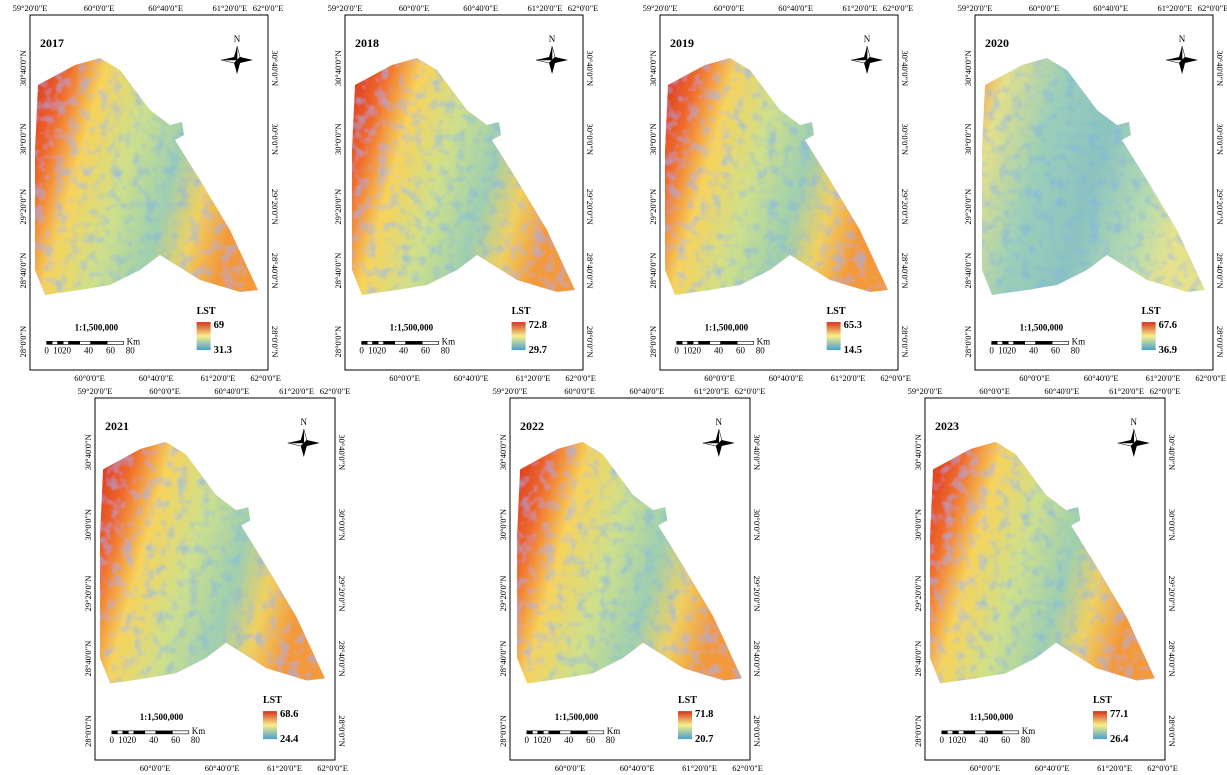 Image resolution: width=1227 pixels, height=775 pixels. I want to click on legend-min: 31.3, so click(223, 350).